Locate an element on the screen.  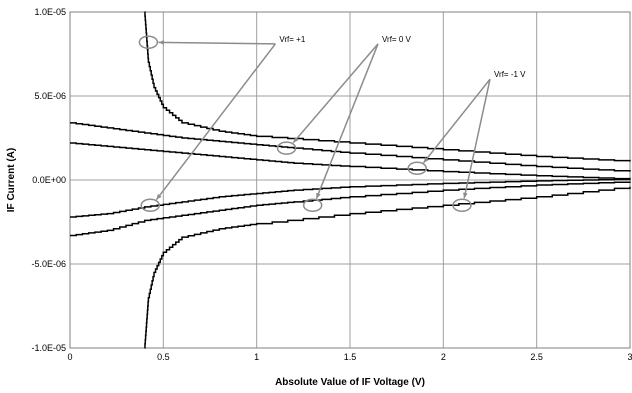
y-tick-label: 0.0E+00 is located at coordinates (49, 180).